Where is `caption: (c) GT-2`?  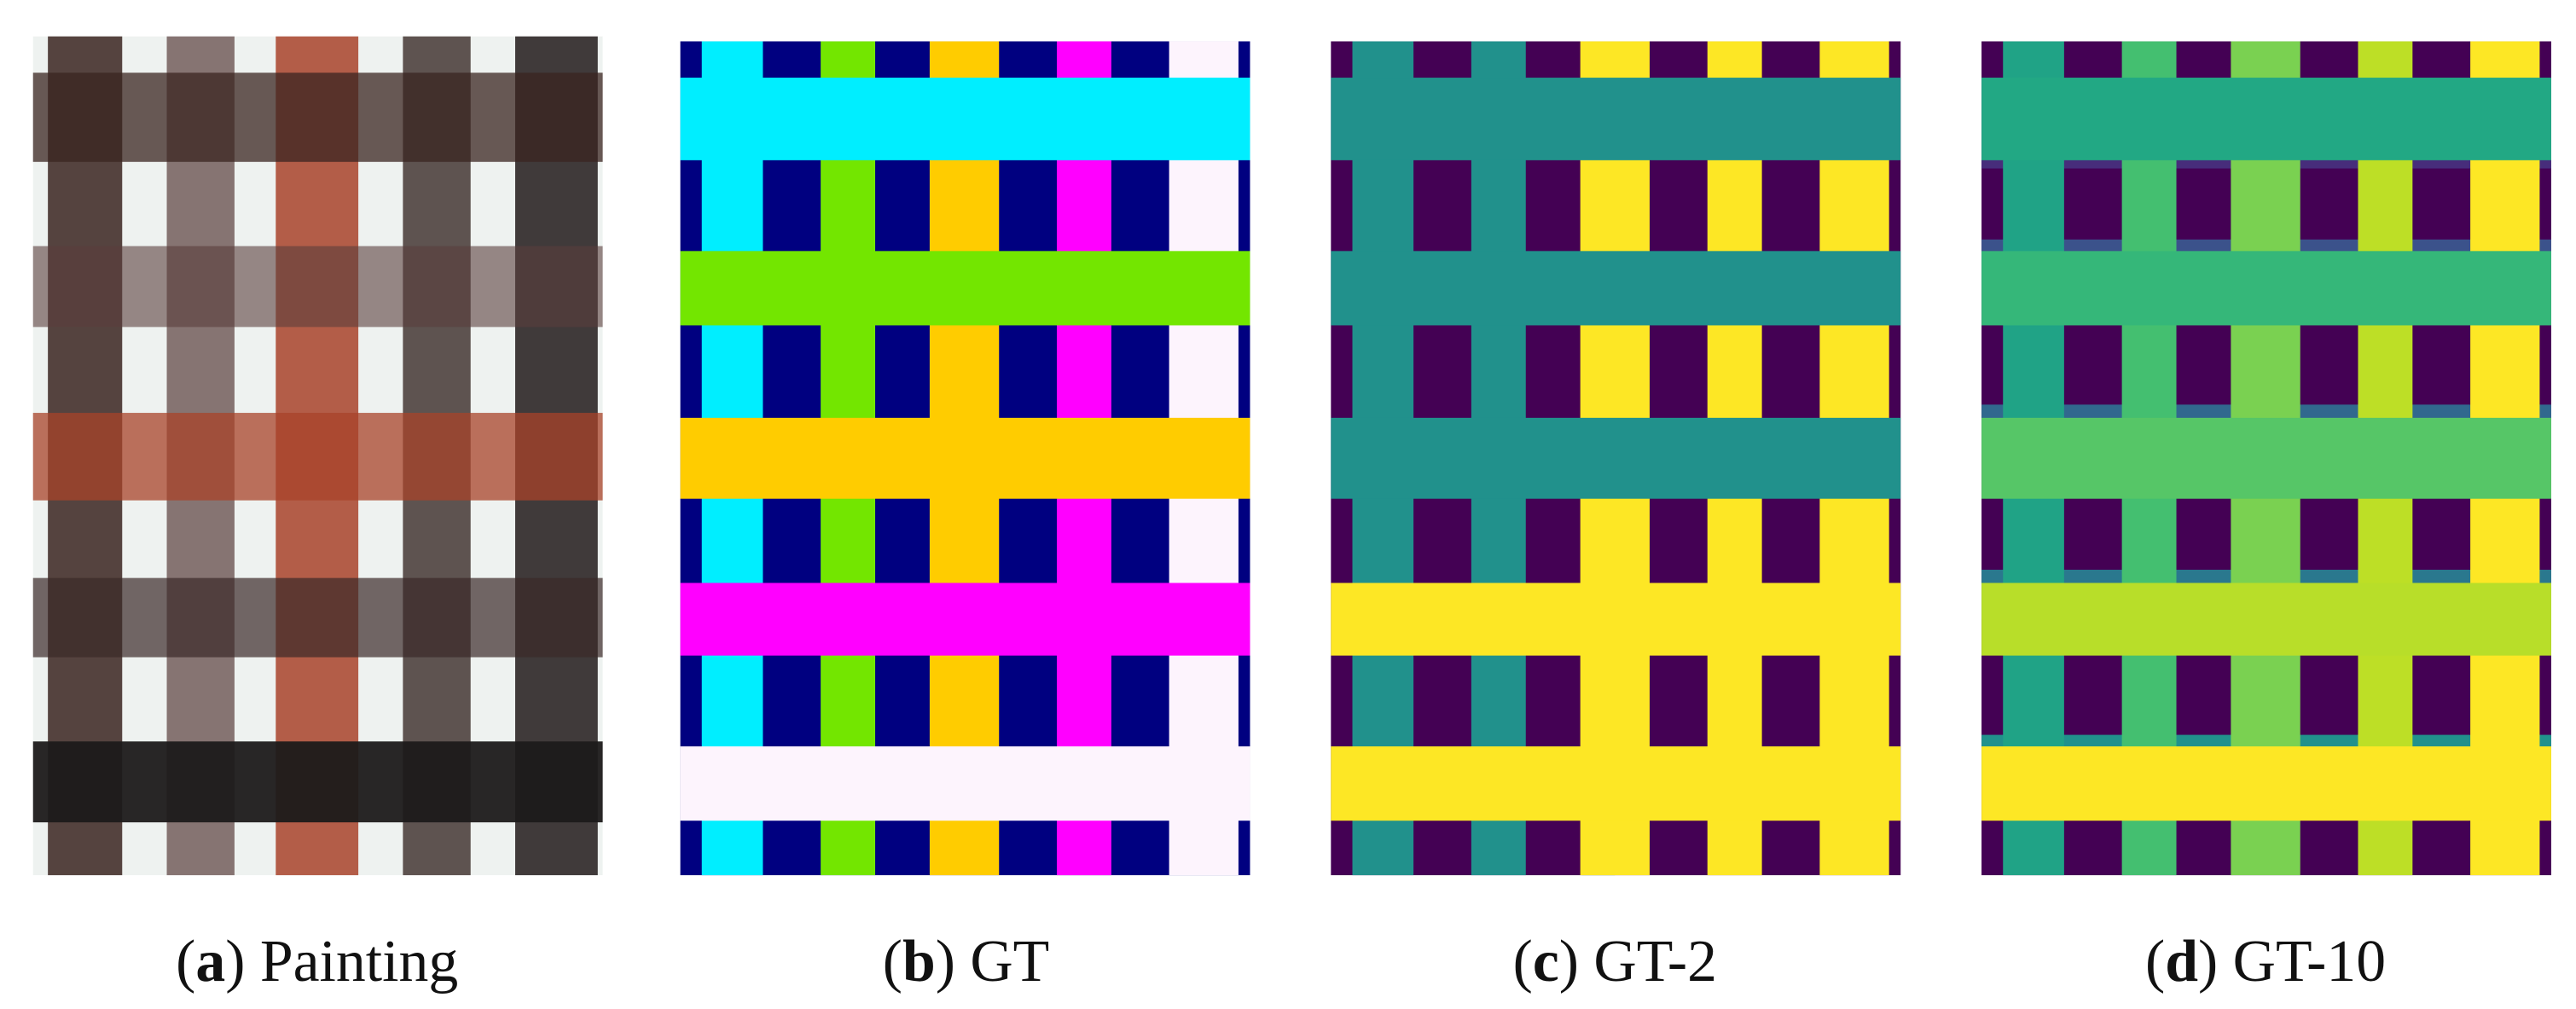 caption: (c) GT-2 is located at coordinates (1615, 962).